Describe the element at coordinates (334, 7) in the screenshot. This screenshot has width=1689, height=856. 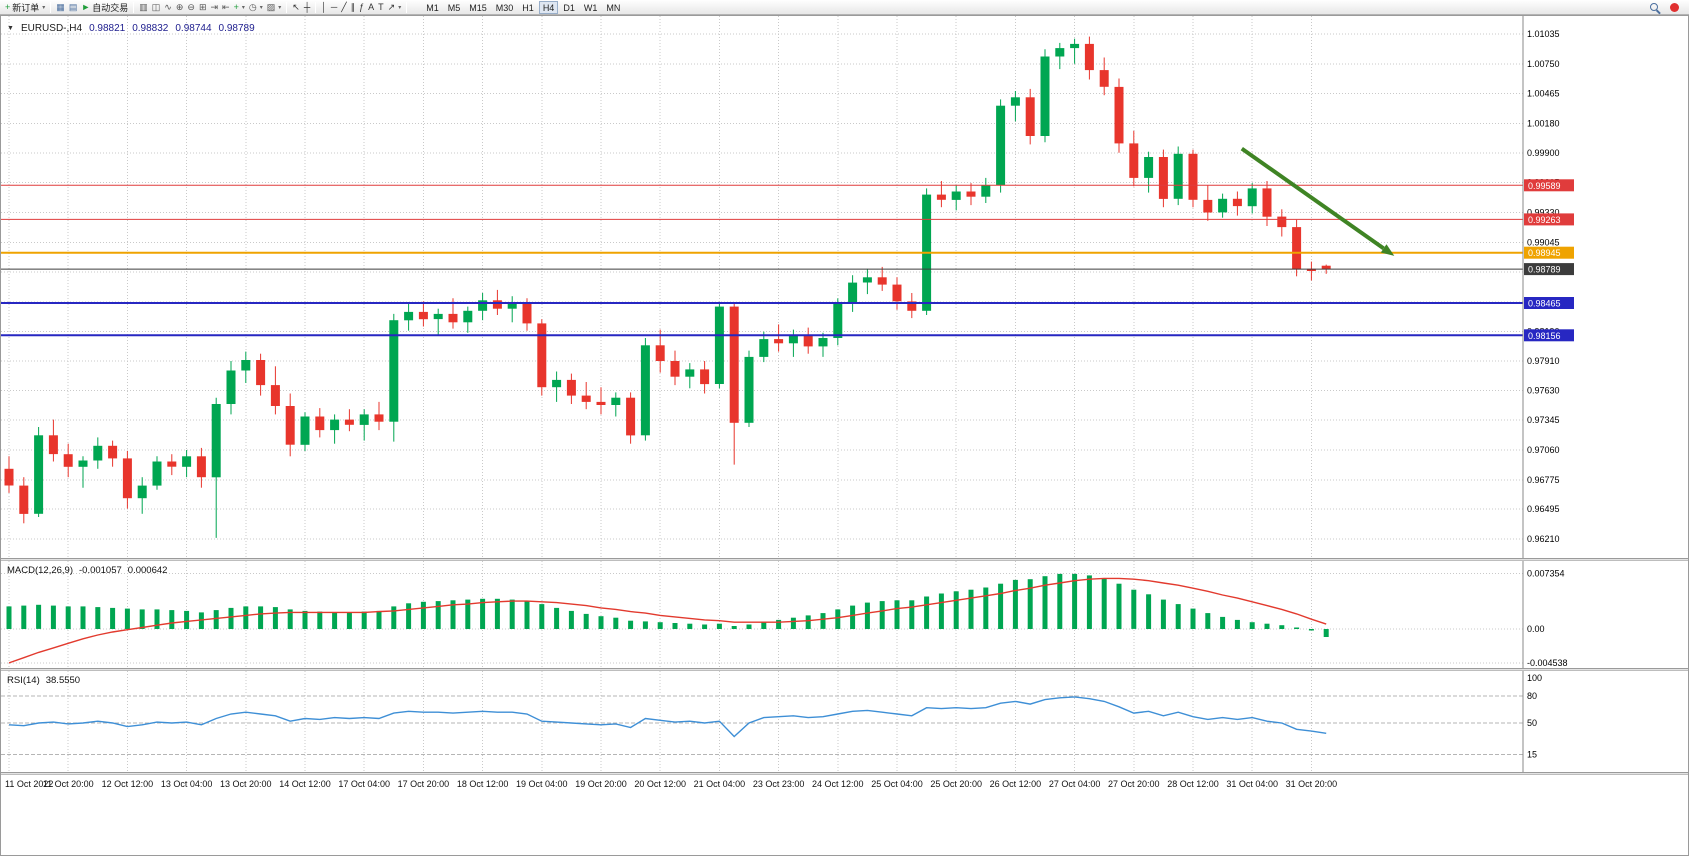
I see `horizontal-line-button: ─` at that location.